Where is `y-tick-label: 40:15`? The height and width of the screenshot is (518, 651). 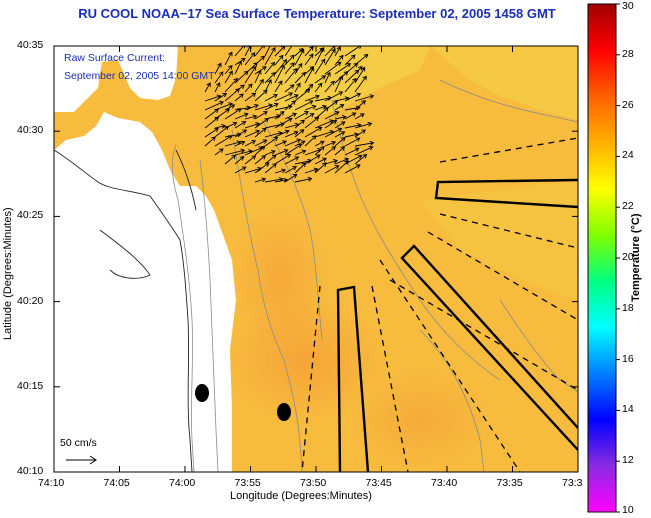 y-tick-label: 40:15 is located at coordinates (30, 385).